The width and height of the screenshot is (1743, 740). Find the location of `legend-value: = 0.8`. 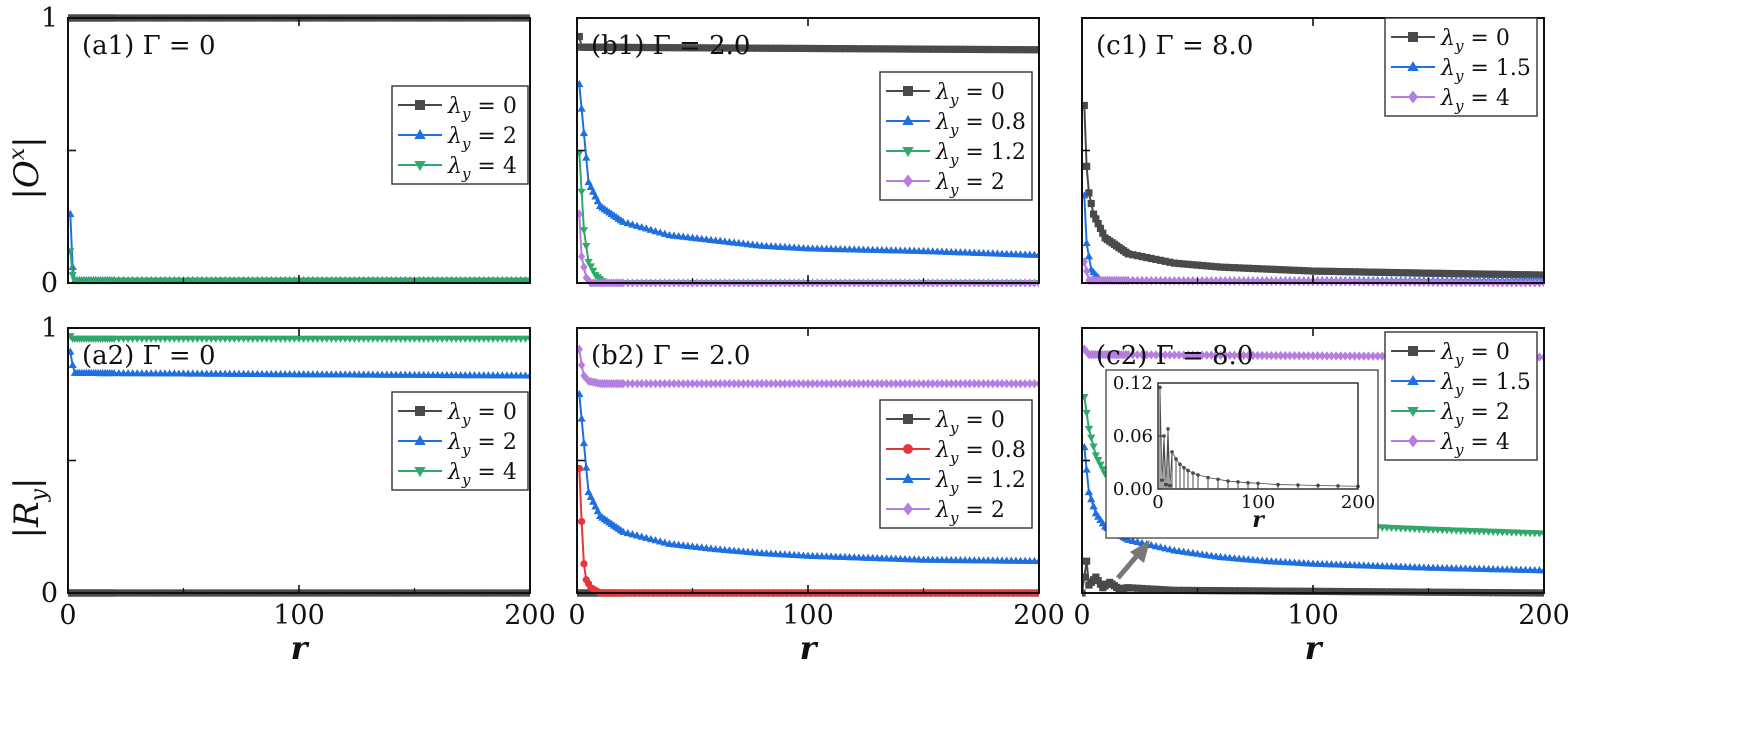

legend-value: = 0.8 is located at coordinates (991, 450).